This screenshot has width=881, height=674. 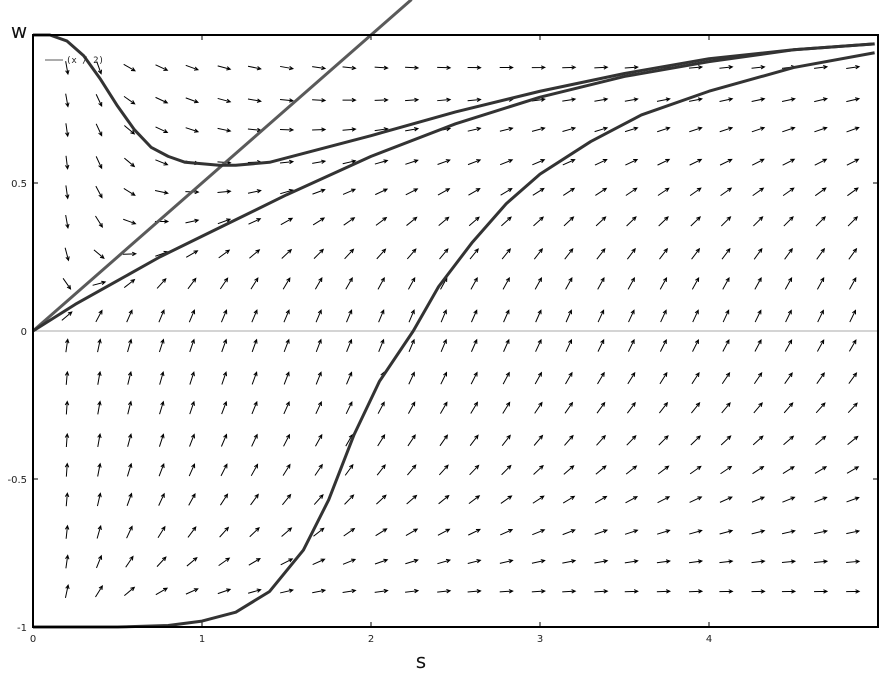 I want to click on y-tick-label: 0, so click(x=24, y=332).